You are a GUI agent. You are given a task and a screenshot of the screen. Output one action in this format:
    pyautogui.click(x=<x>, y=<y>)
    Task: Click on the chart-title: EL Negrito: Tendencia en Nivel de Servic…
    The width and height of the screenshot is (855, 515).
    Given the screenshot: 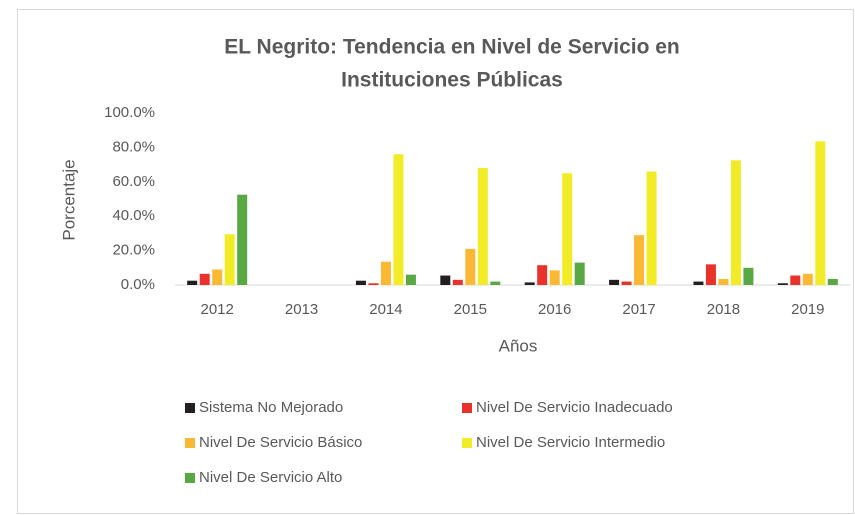 What is the action you would take?
    pyautogui.click(x=452, y=47)
    